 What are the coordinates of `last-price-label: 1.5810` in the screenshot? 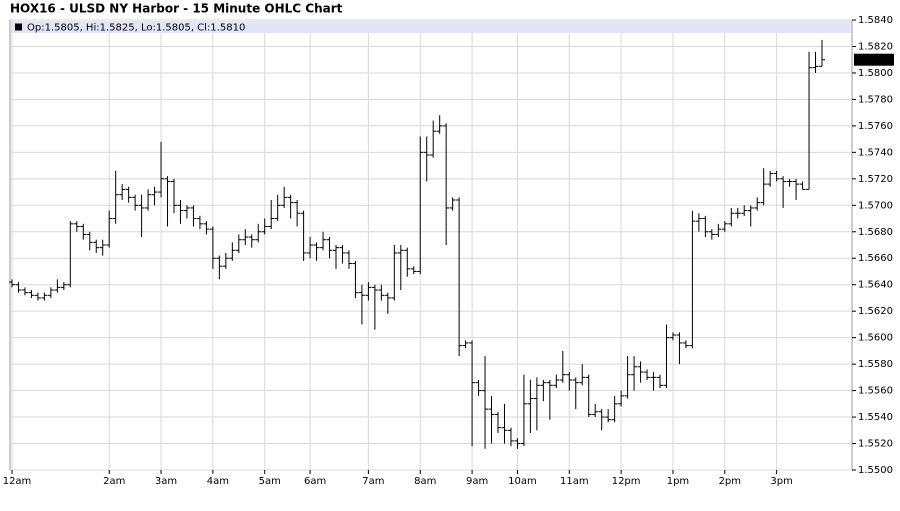 It's located at (874, 60).